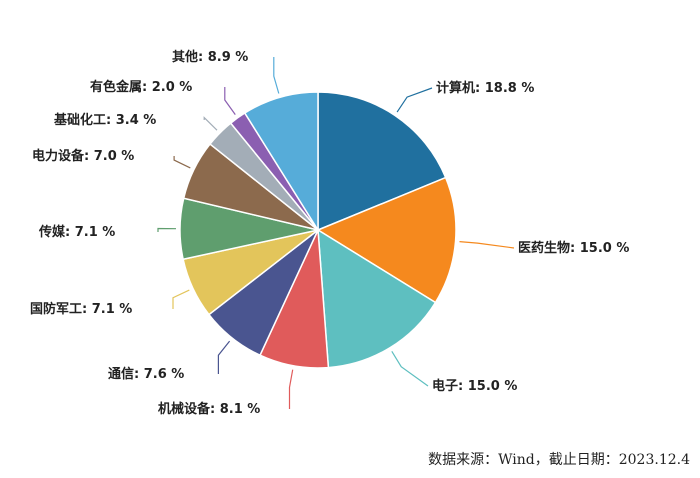 The image size is (700, 478). What do you see at coordinates (83, 156) in the screenshot?
I see `slice-label-7: 电力设备: 7.0 %` at bounding box center [83, 156].